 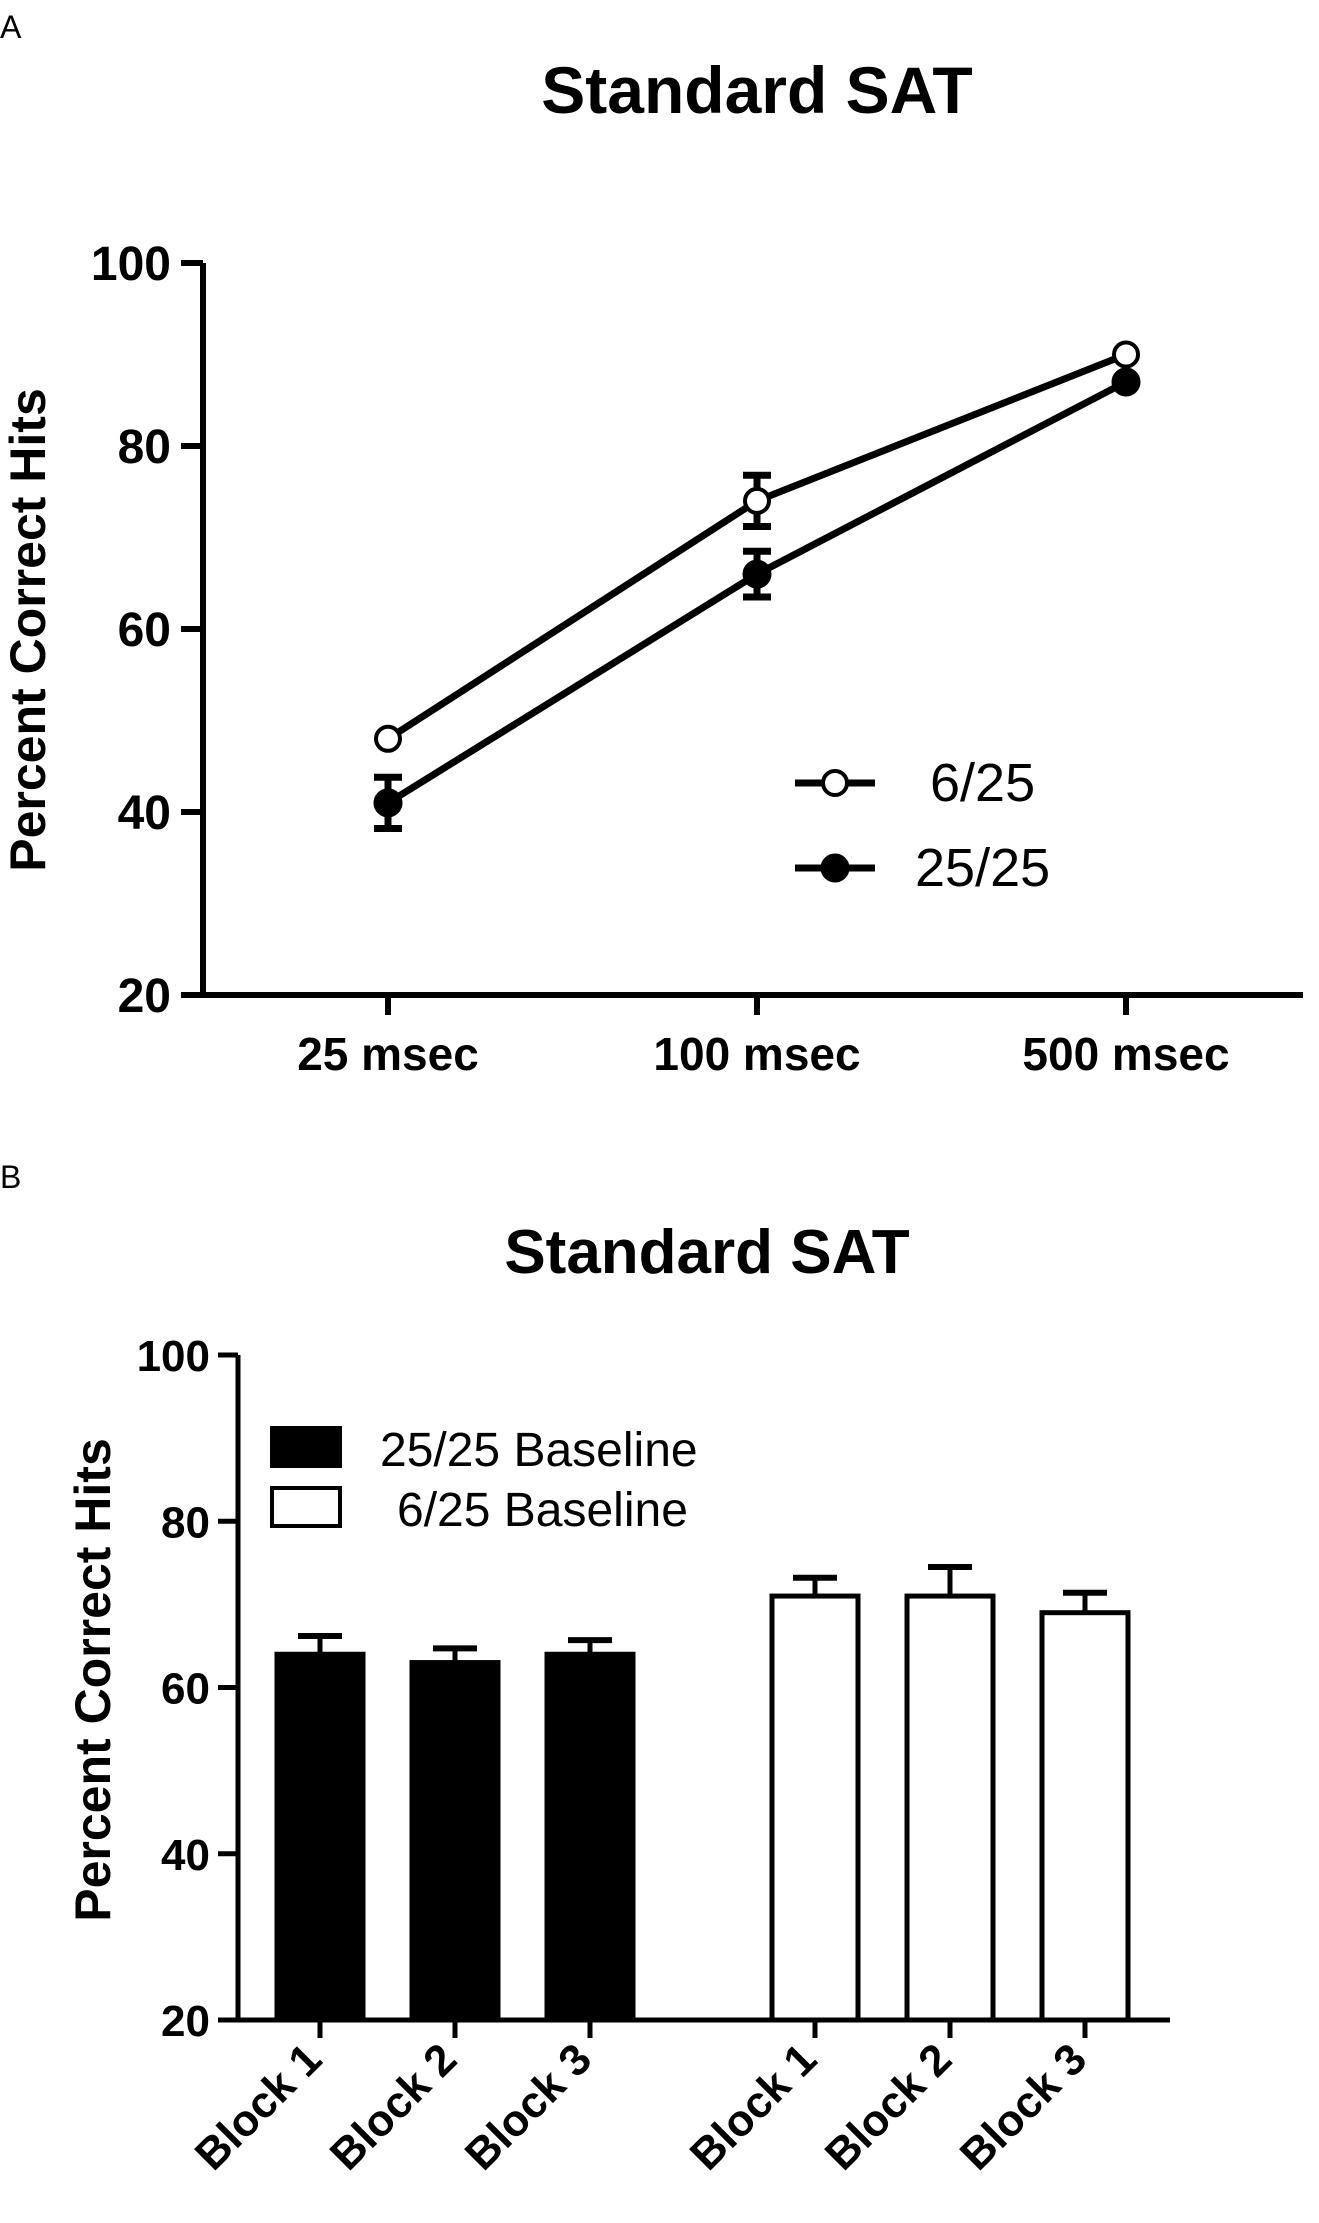 I want to click on panel-a-y-tick-label: 60, so click(x=144, y=630).